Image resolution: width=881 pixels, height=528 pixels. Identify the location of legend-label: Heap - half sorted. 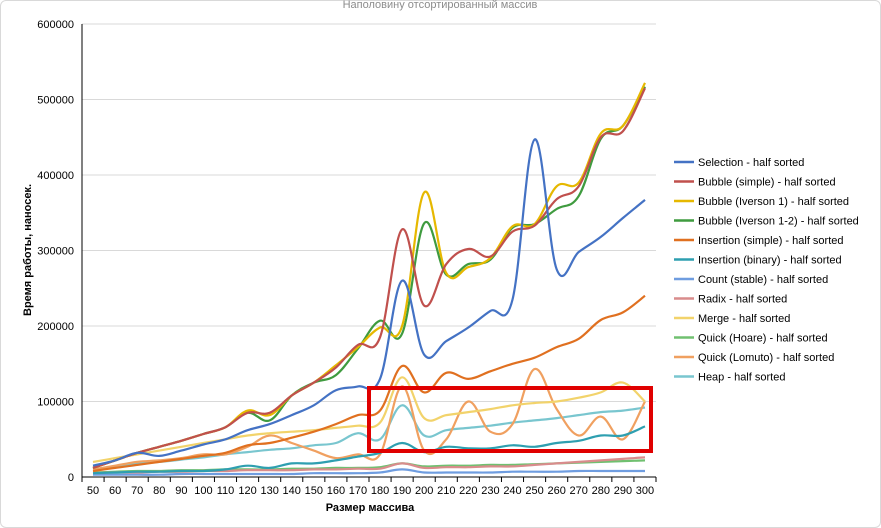
(741, 378).